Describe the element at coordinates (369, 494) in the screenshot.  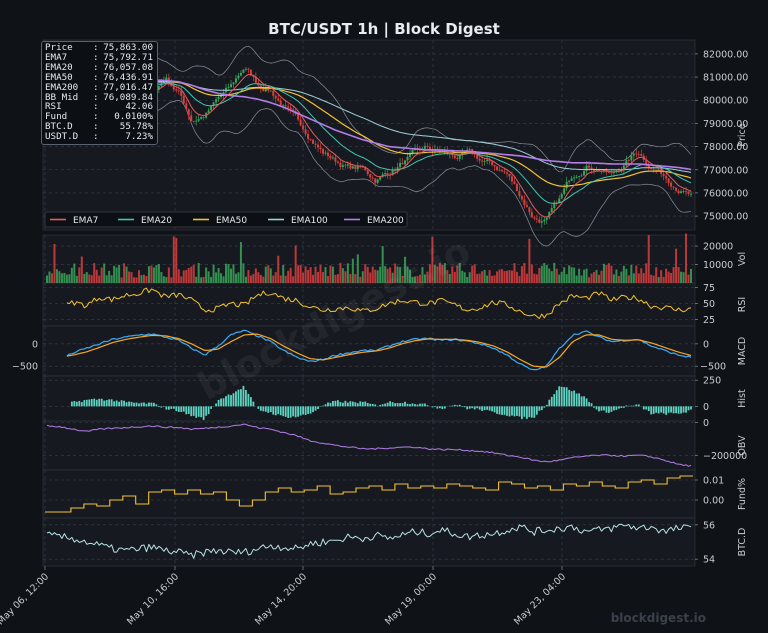
I see `panel-fund` at that location.